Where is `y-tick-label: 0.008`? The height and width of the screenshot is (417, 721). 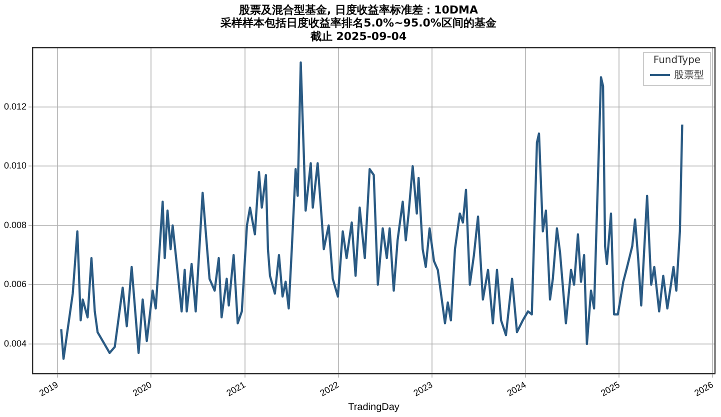 y-tick-label: 0.008 is located at coordinates (15, 225).